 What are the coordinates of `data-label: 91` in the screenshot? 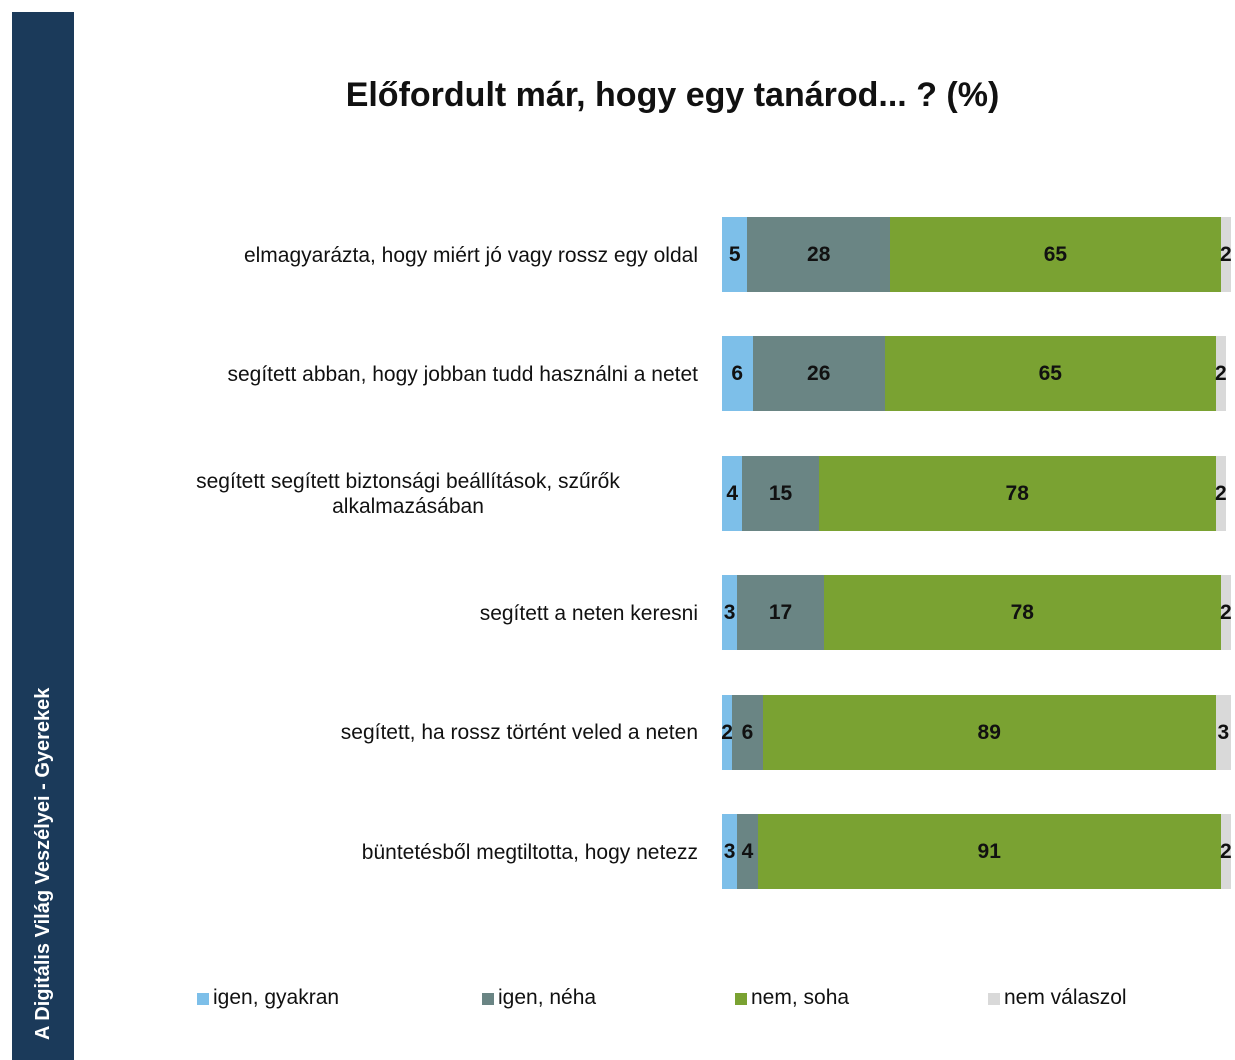 It's located at (989, 851).